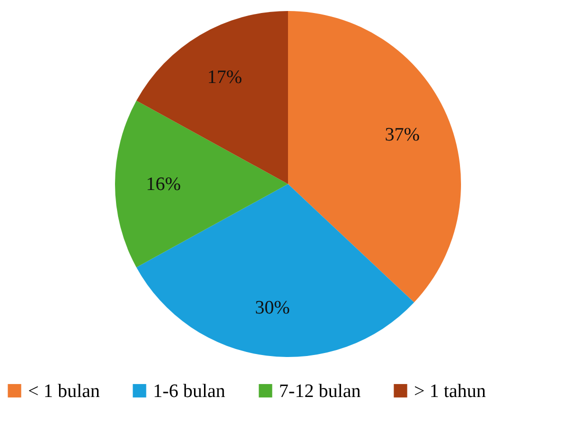  Describe the element at coordinates (272, 308) in the screenshot. I see `data-label: 30%` at that location.